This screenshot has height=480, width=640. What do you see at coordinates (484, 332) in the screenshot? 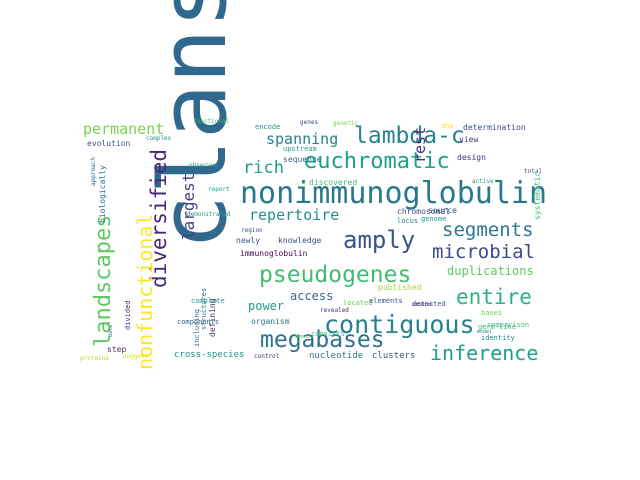
I see `word-model: model` at bounding box center [484, 332].